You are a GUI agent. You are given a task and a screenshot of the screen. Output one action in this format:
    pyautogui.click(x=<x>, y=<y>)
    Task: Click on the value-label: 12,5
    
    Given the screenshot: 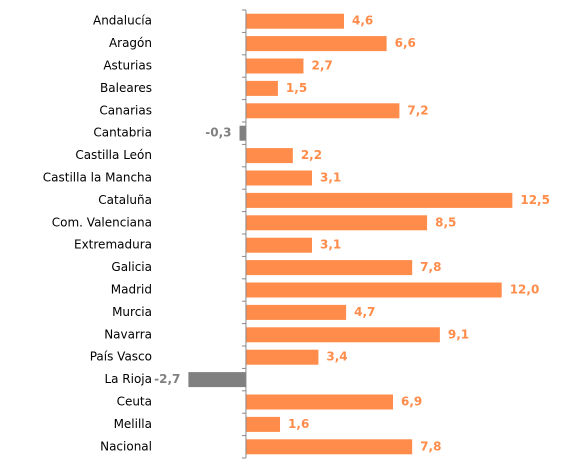 What is the action you would take?
    pyautogui.click(x=535, y=200)
    